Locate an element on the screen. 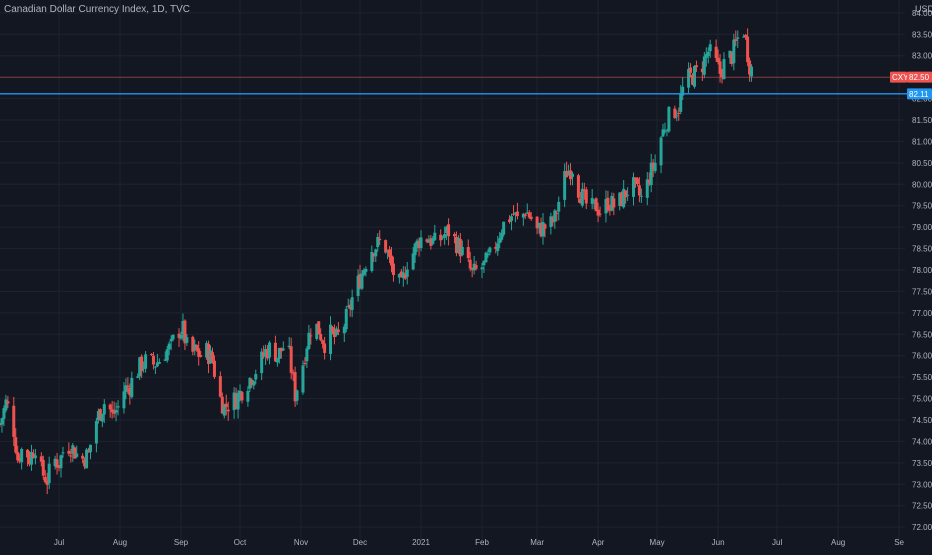  x-tick-label: Feb is located at coordinates (482, 542).